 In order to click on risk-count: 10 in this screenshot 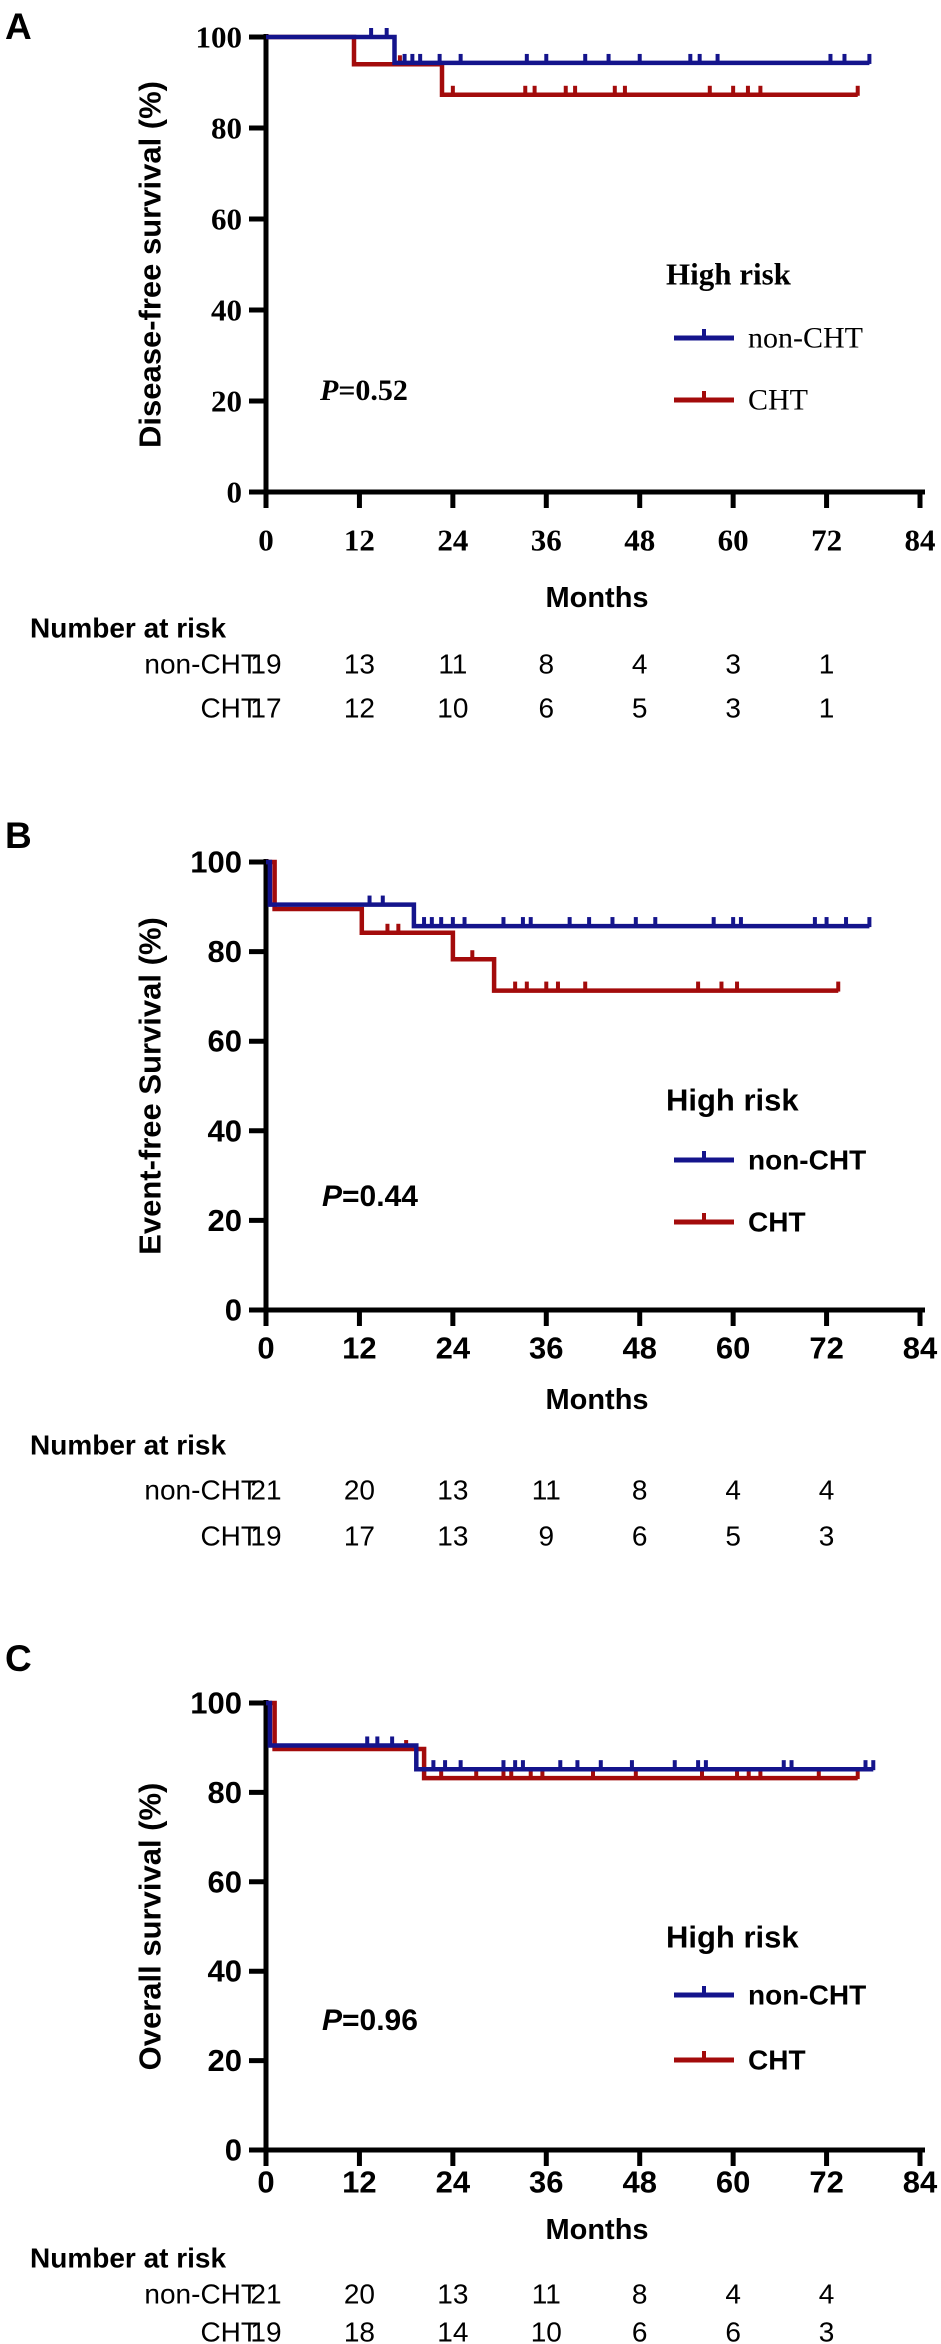, I will do `click(452, 708)`.